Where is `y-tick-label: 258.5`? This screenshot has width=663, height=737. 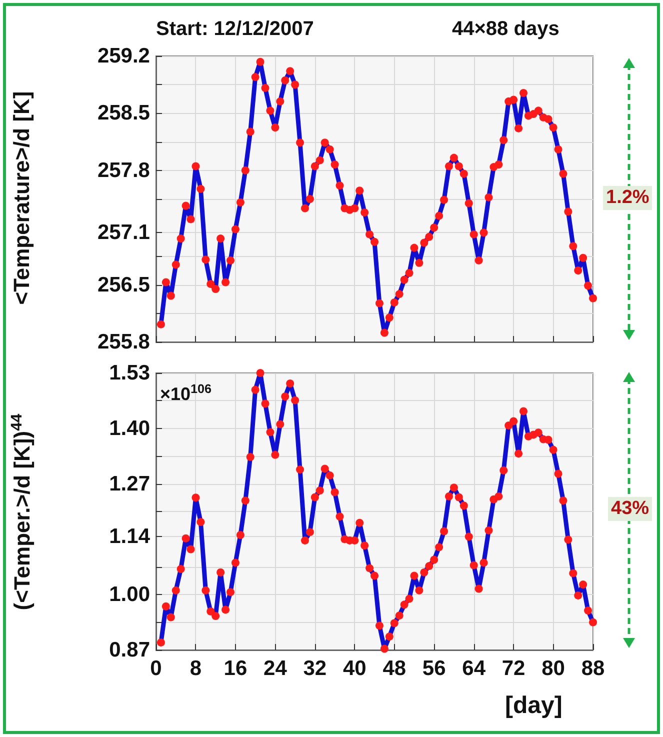 y-tick-label: 258.5 is located at coordinates (123, 113).